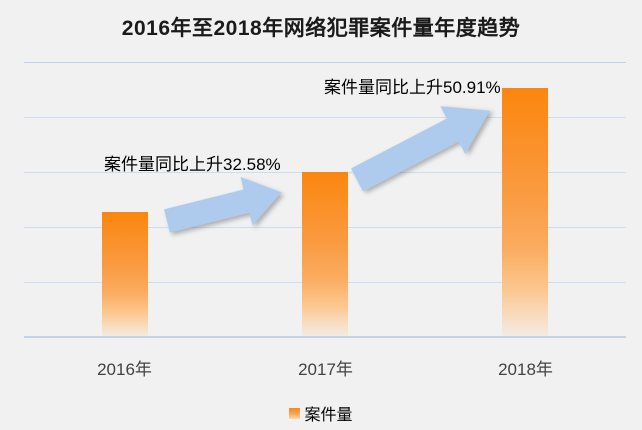 Image resolution: width=642 pixels, height=430 pixels. Describe the element at coordinates (525, 369) in the screenshot. I see `x-axis-label-2018: 2018年` at that location.